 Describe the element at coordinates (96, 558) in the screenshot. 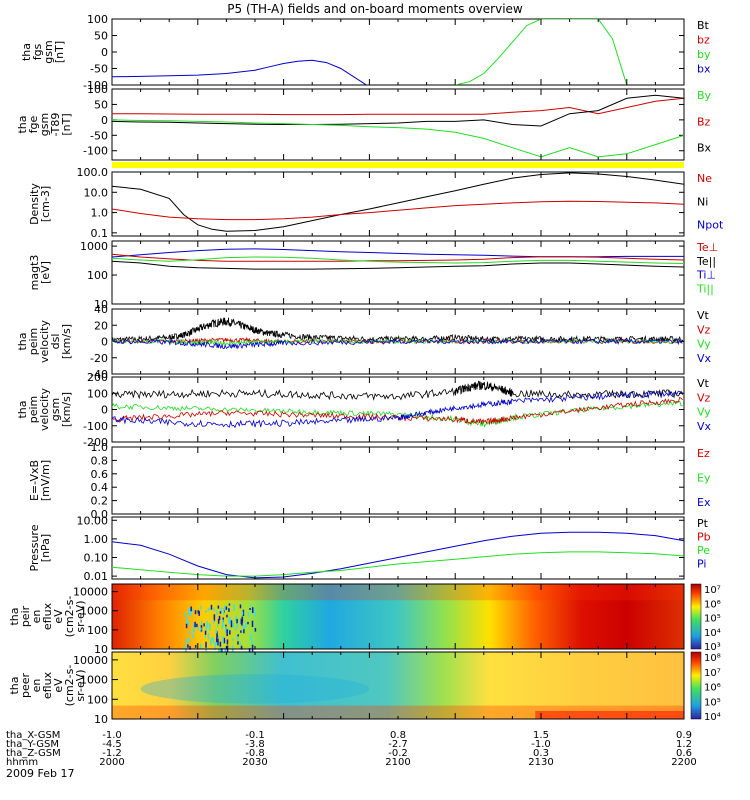

I see `y-tick-label: 0.10` at that location.